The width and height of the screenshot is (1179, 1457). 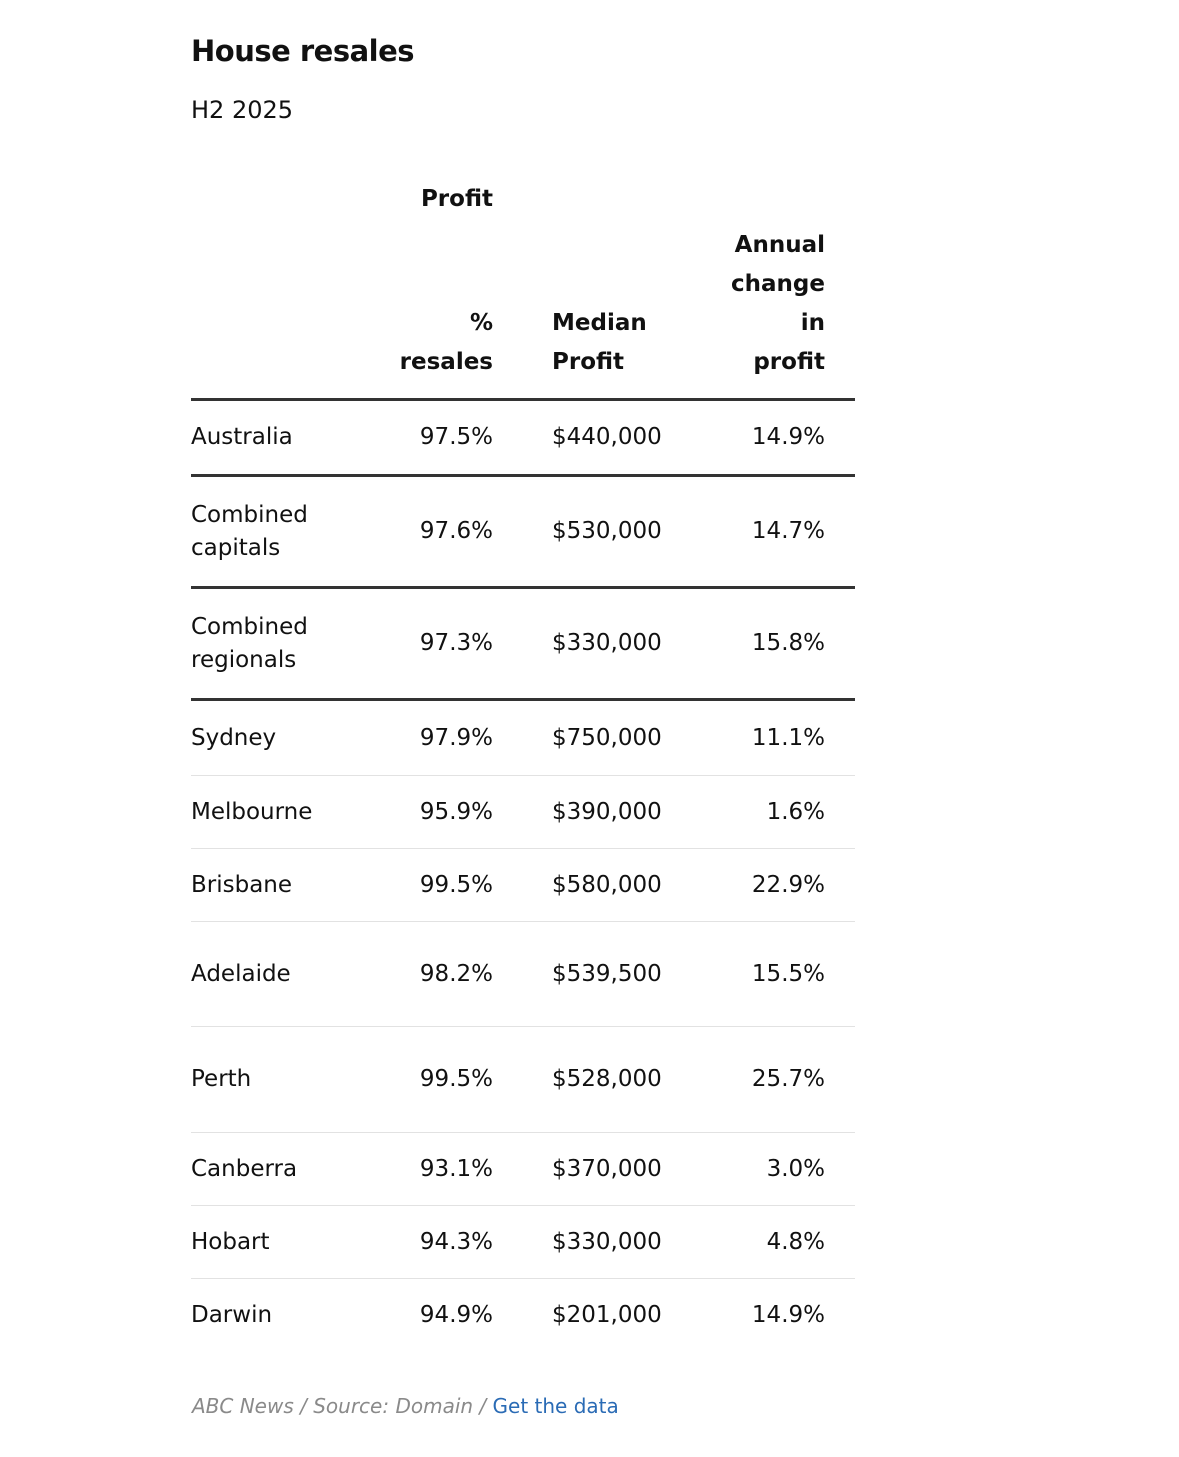 What do you see at coordinates (777, 737) in the screenshot?
I see `annual-change: 11.1%` at bounding box center [777, 737].